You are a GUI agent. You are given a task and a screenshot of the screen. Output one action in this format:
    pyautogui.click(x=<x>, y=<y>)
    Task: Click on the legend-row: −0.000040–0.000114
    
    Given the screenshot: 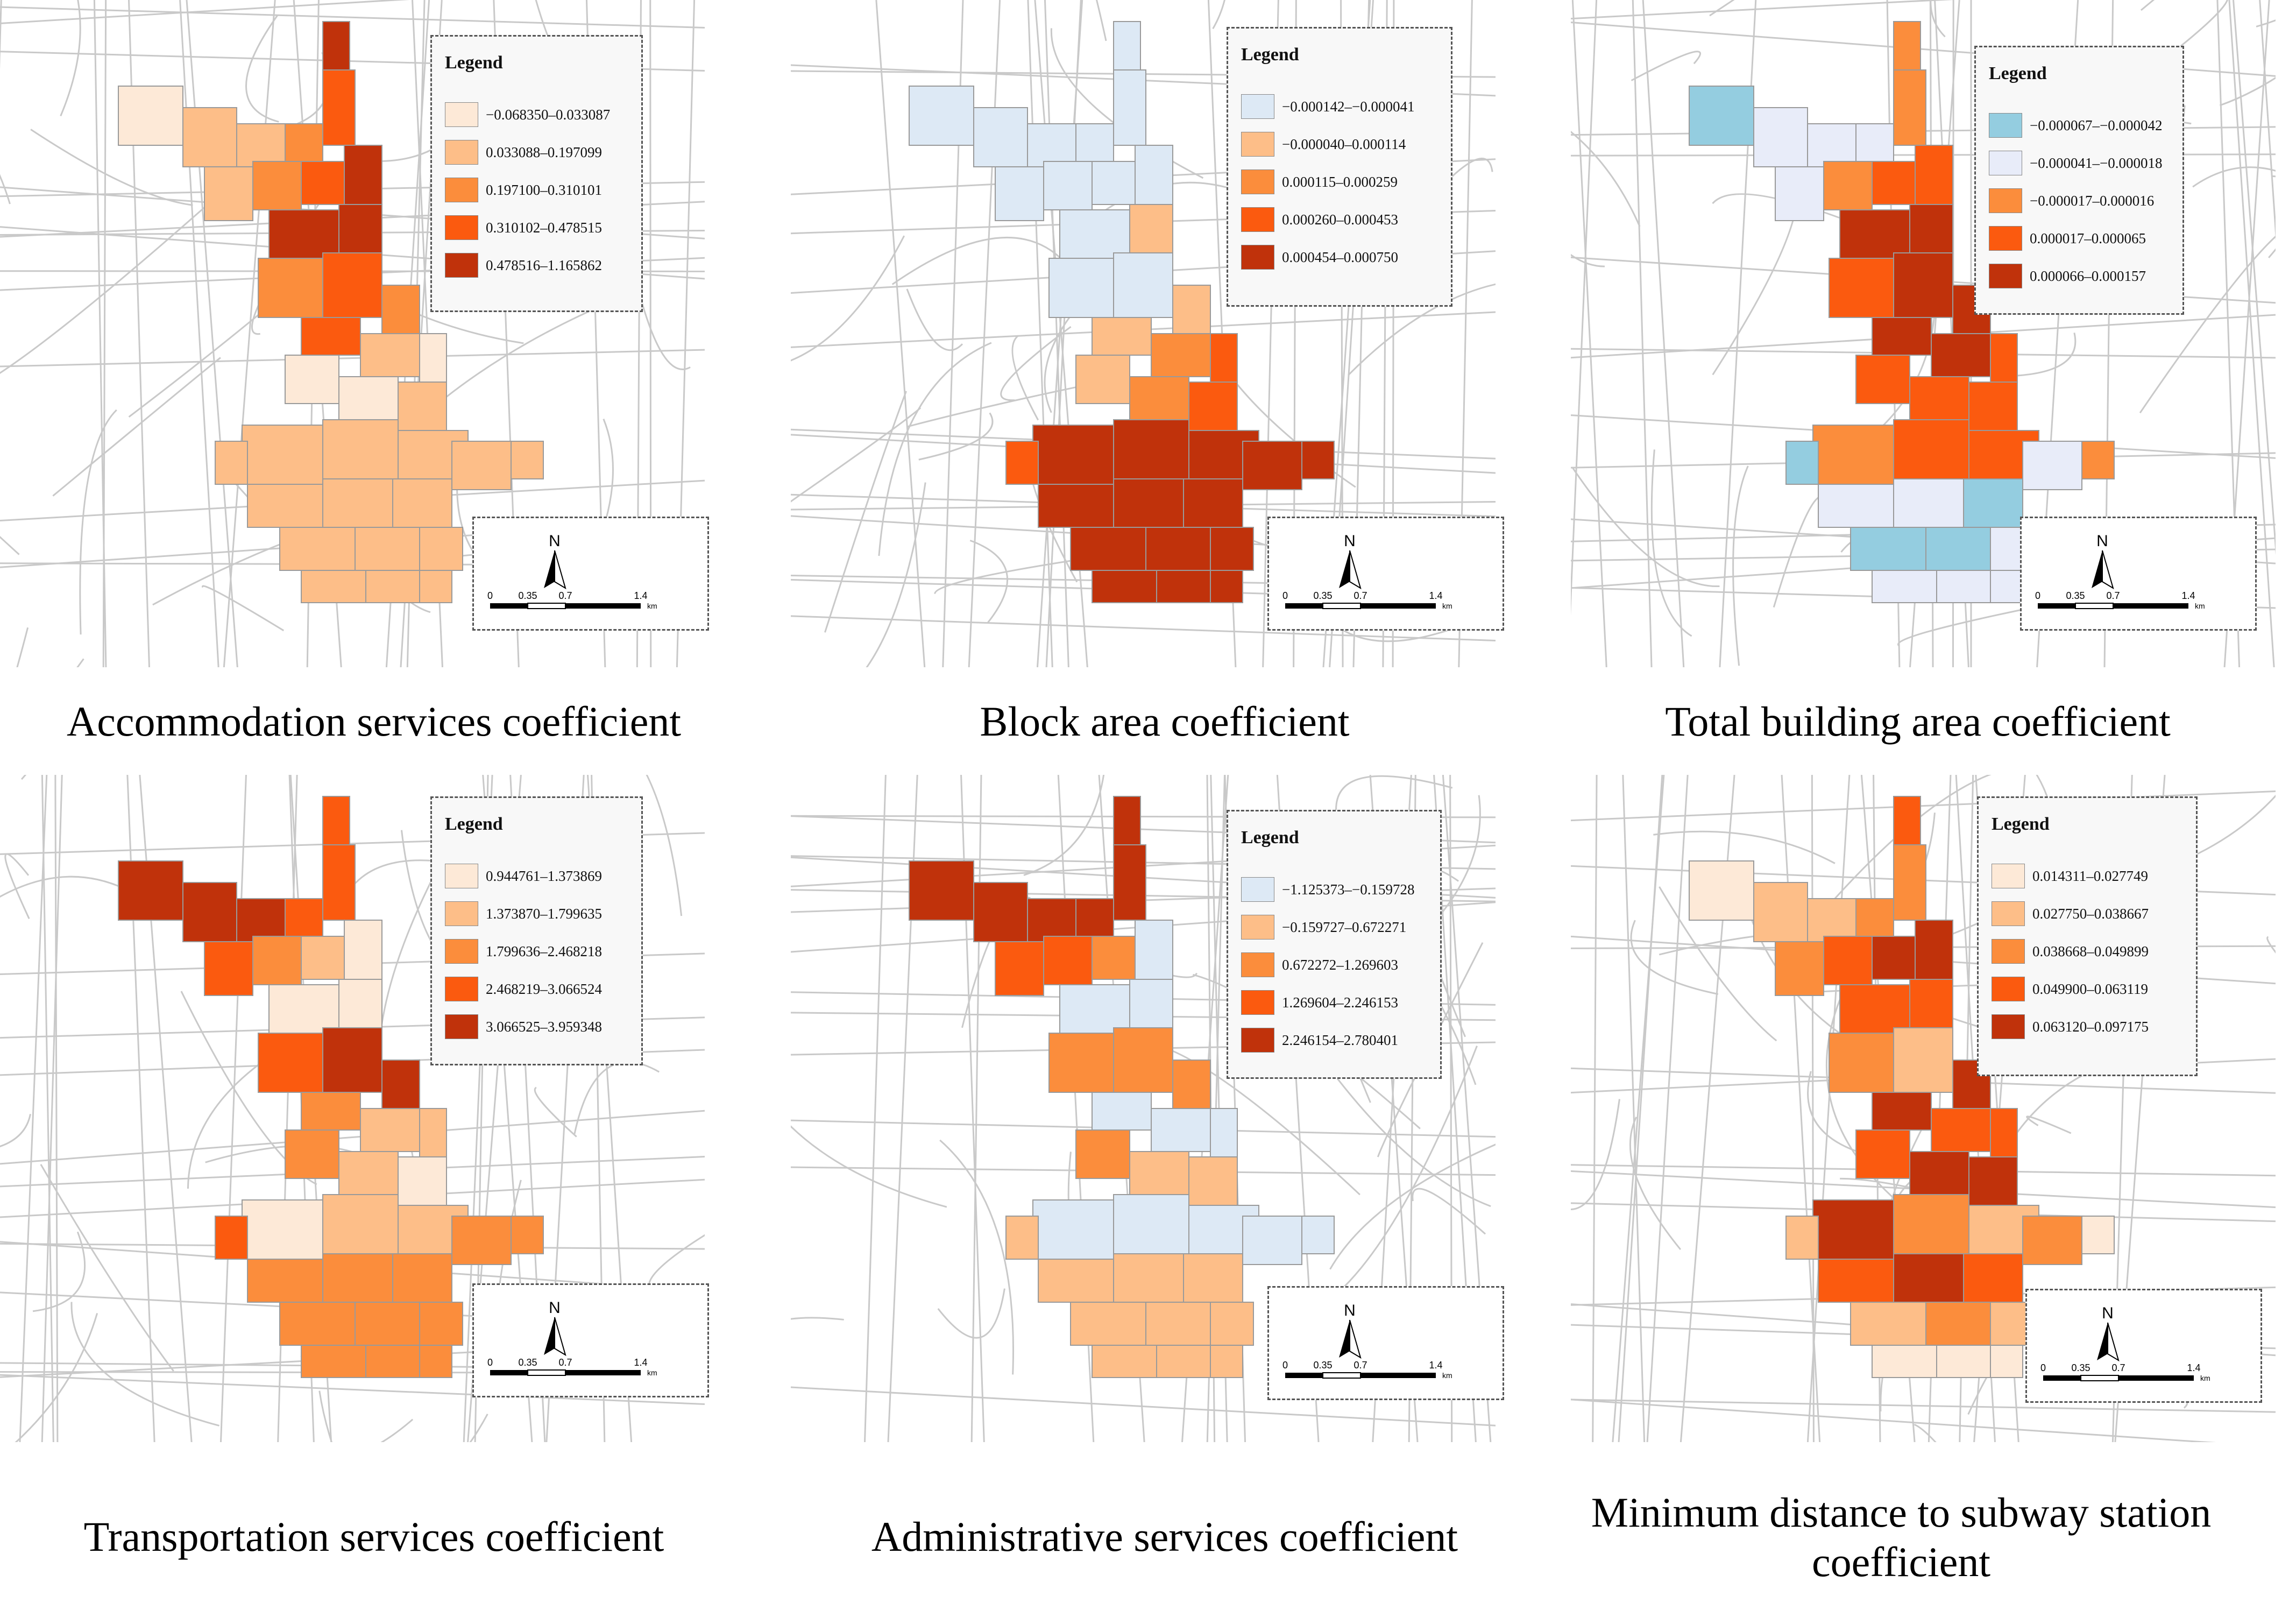 What is the action you would take?
    pyautogui.click(x=1346, y=144)
    